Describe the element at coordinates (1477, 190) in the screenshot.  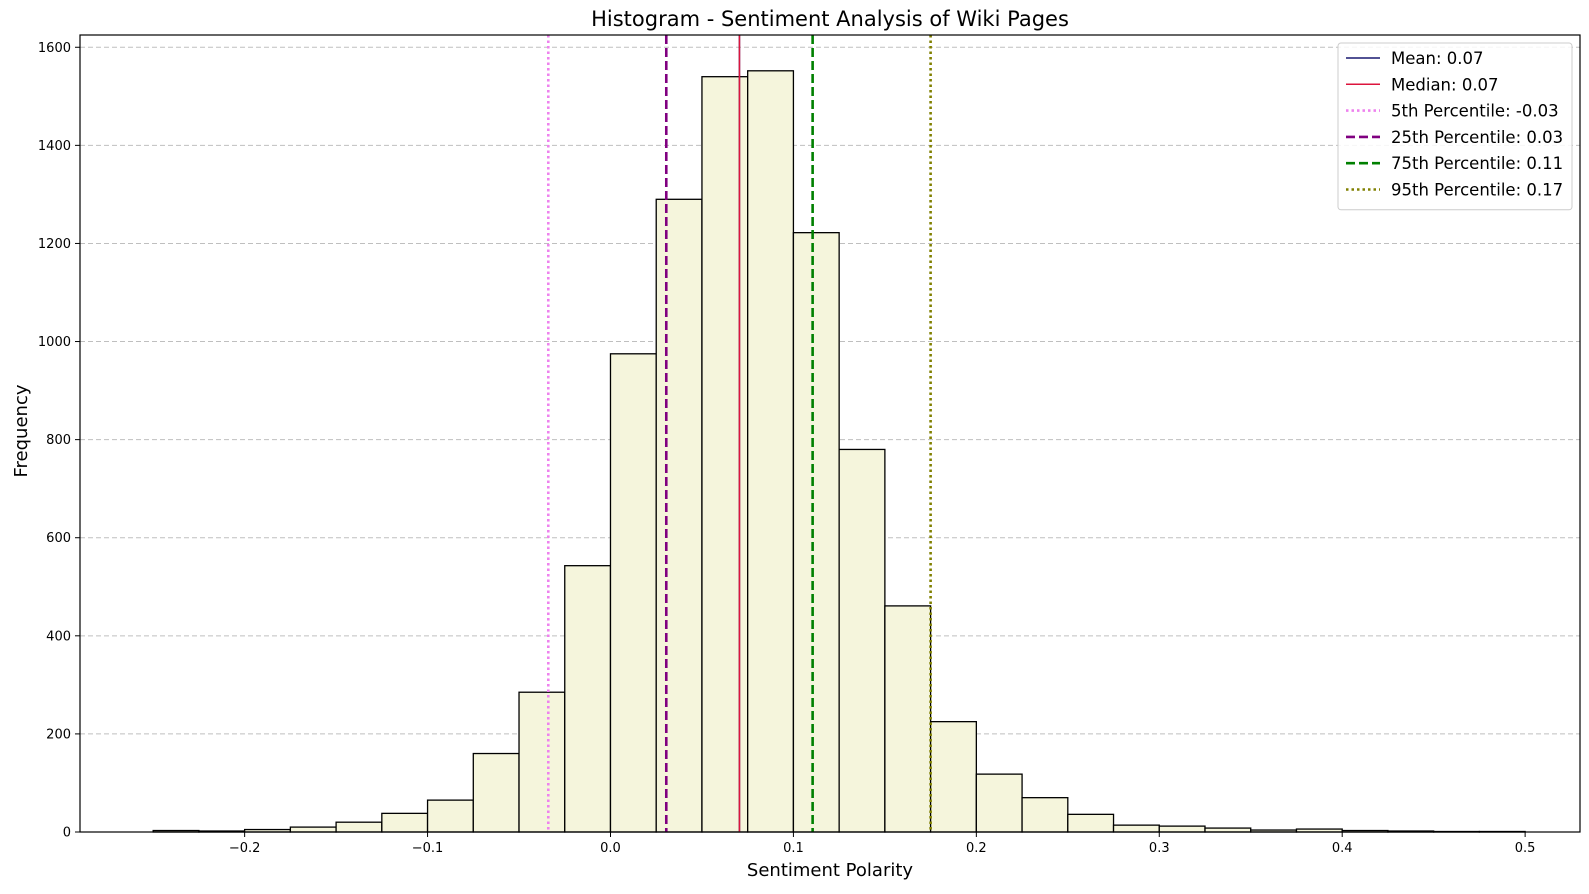
I see `legend-label: 95th Percentile: 0.17` at that location.